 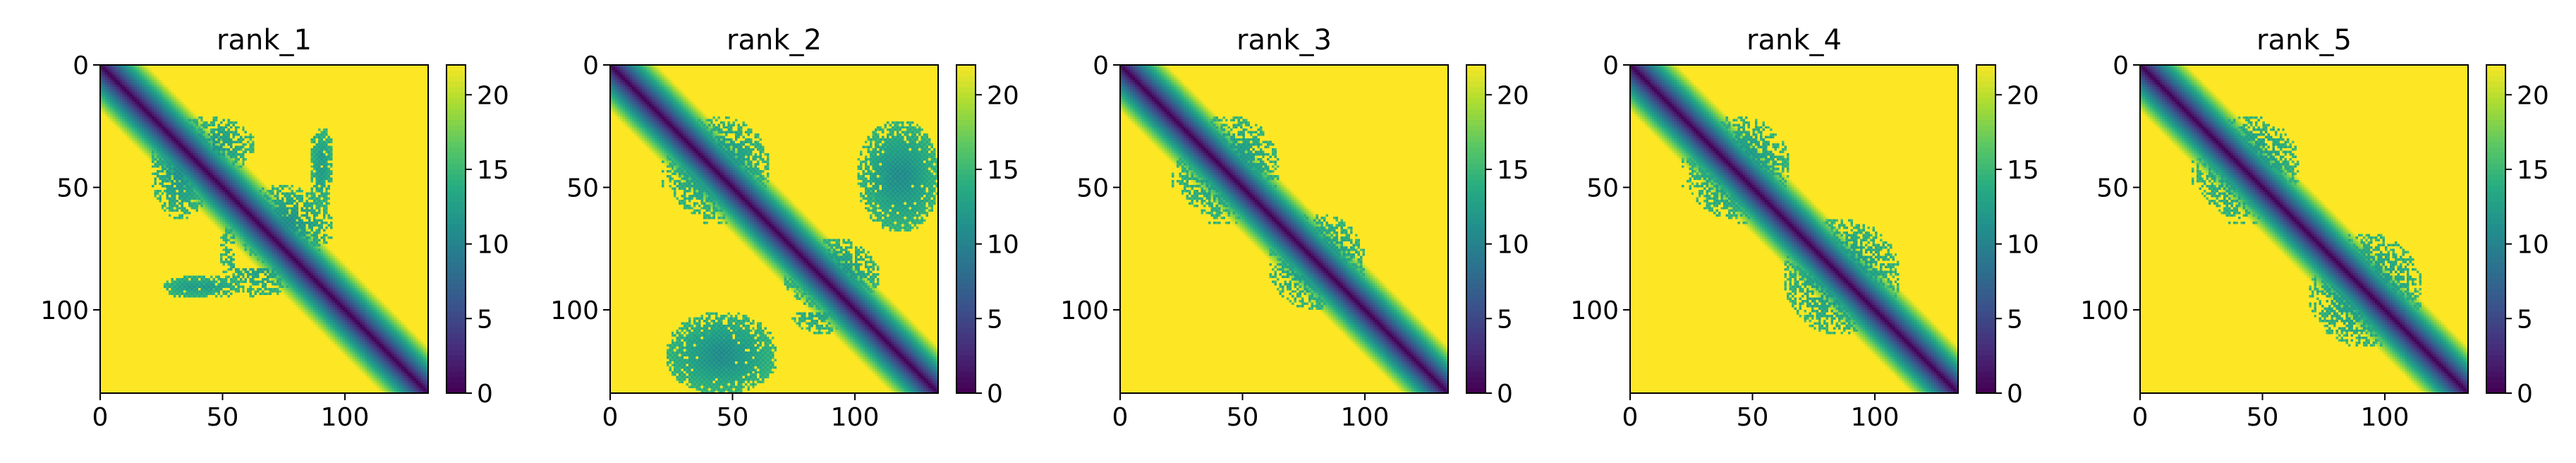 I want to click on panel-title: rank_3, so click(x=1284, y=40).